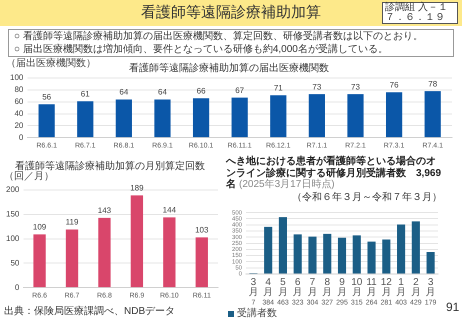 Image resolution: width=462 pixels, height=320 pixels. I want to click on data-label: 61, so click(85, 93).